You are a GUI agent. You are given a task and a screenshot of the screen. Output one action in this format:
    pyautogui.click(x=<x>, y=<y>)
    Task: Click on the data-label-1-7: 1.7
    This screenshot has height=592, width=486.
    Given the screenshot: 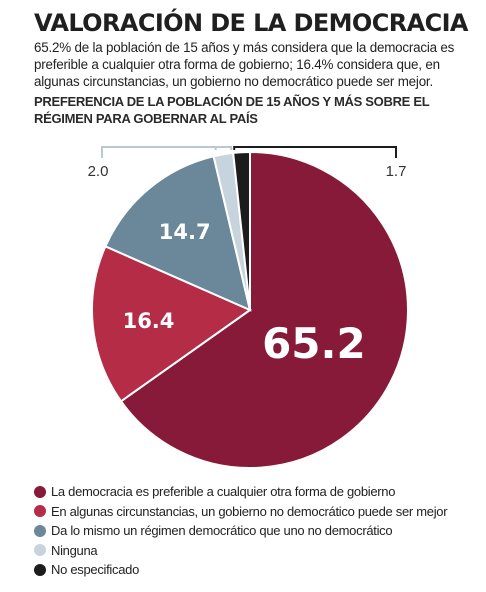 What is the action you would take?
    pyautogui.click(x=396, y=171)
    